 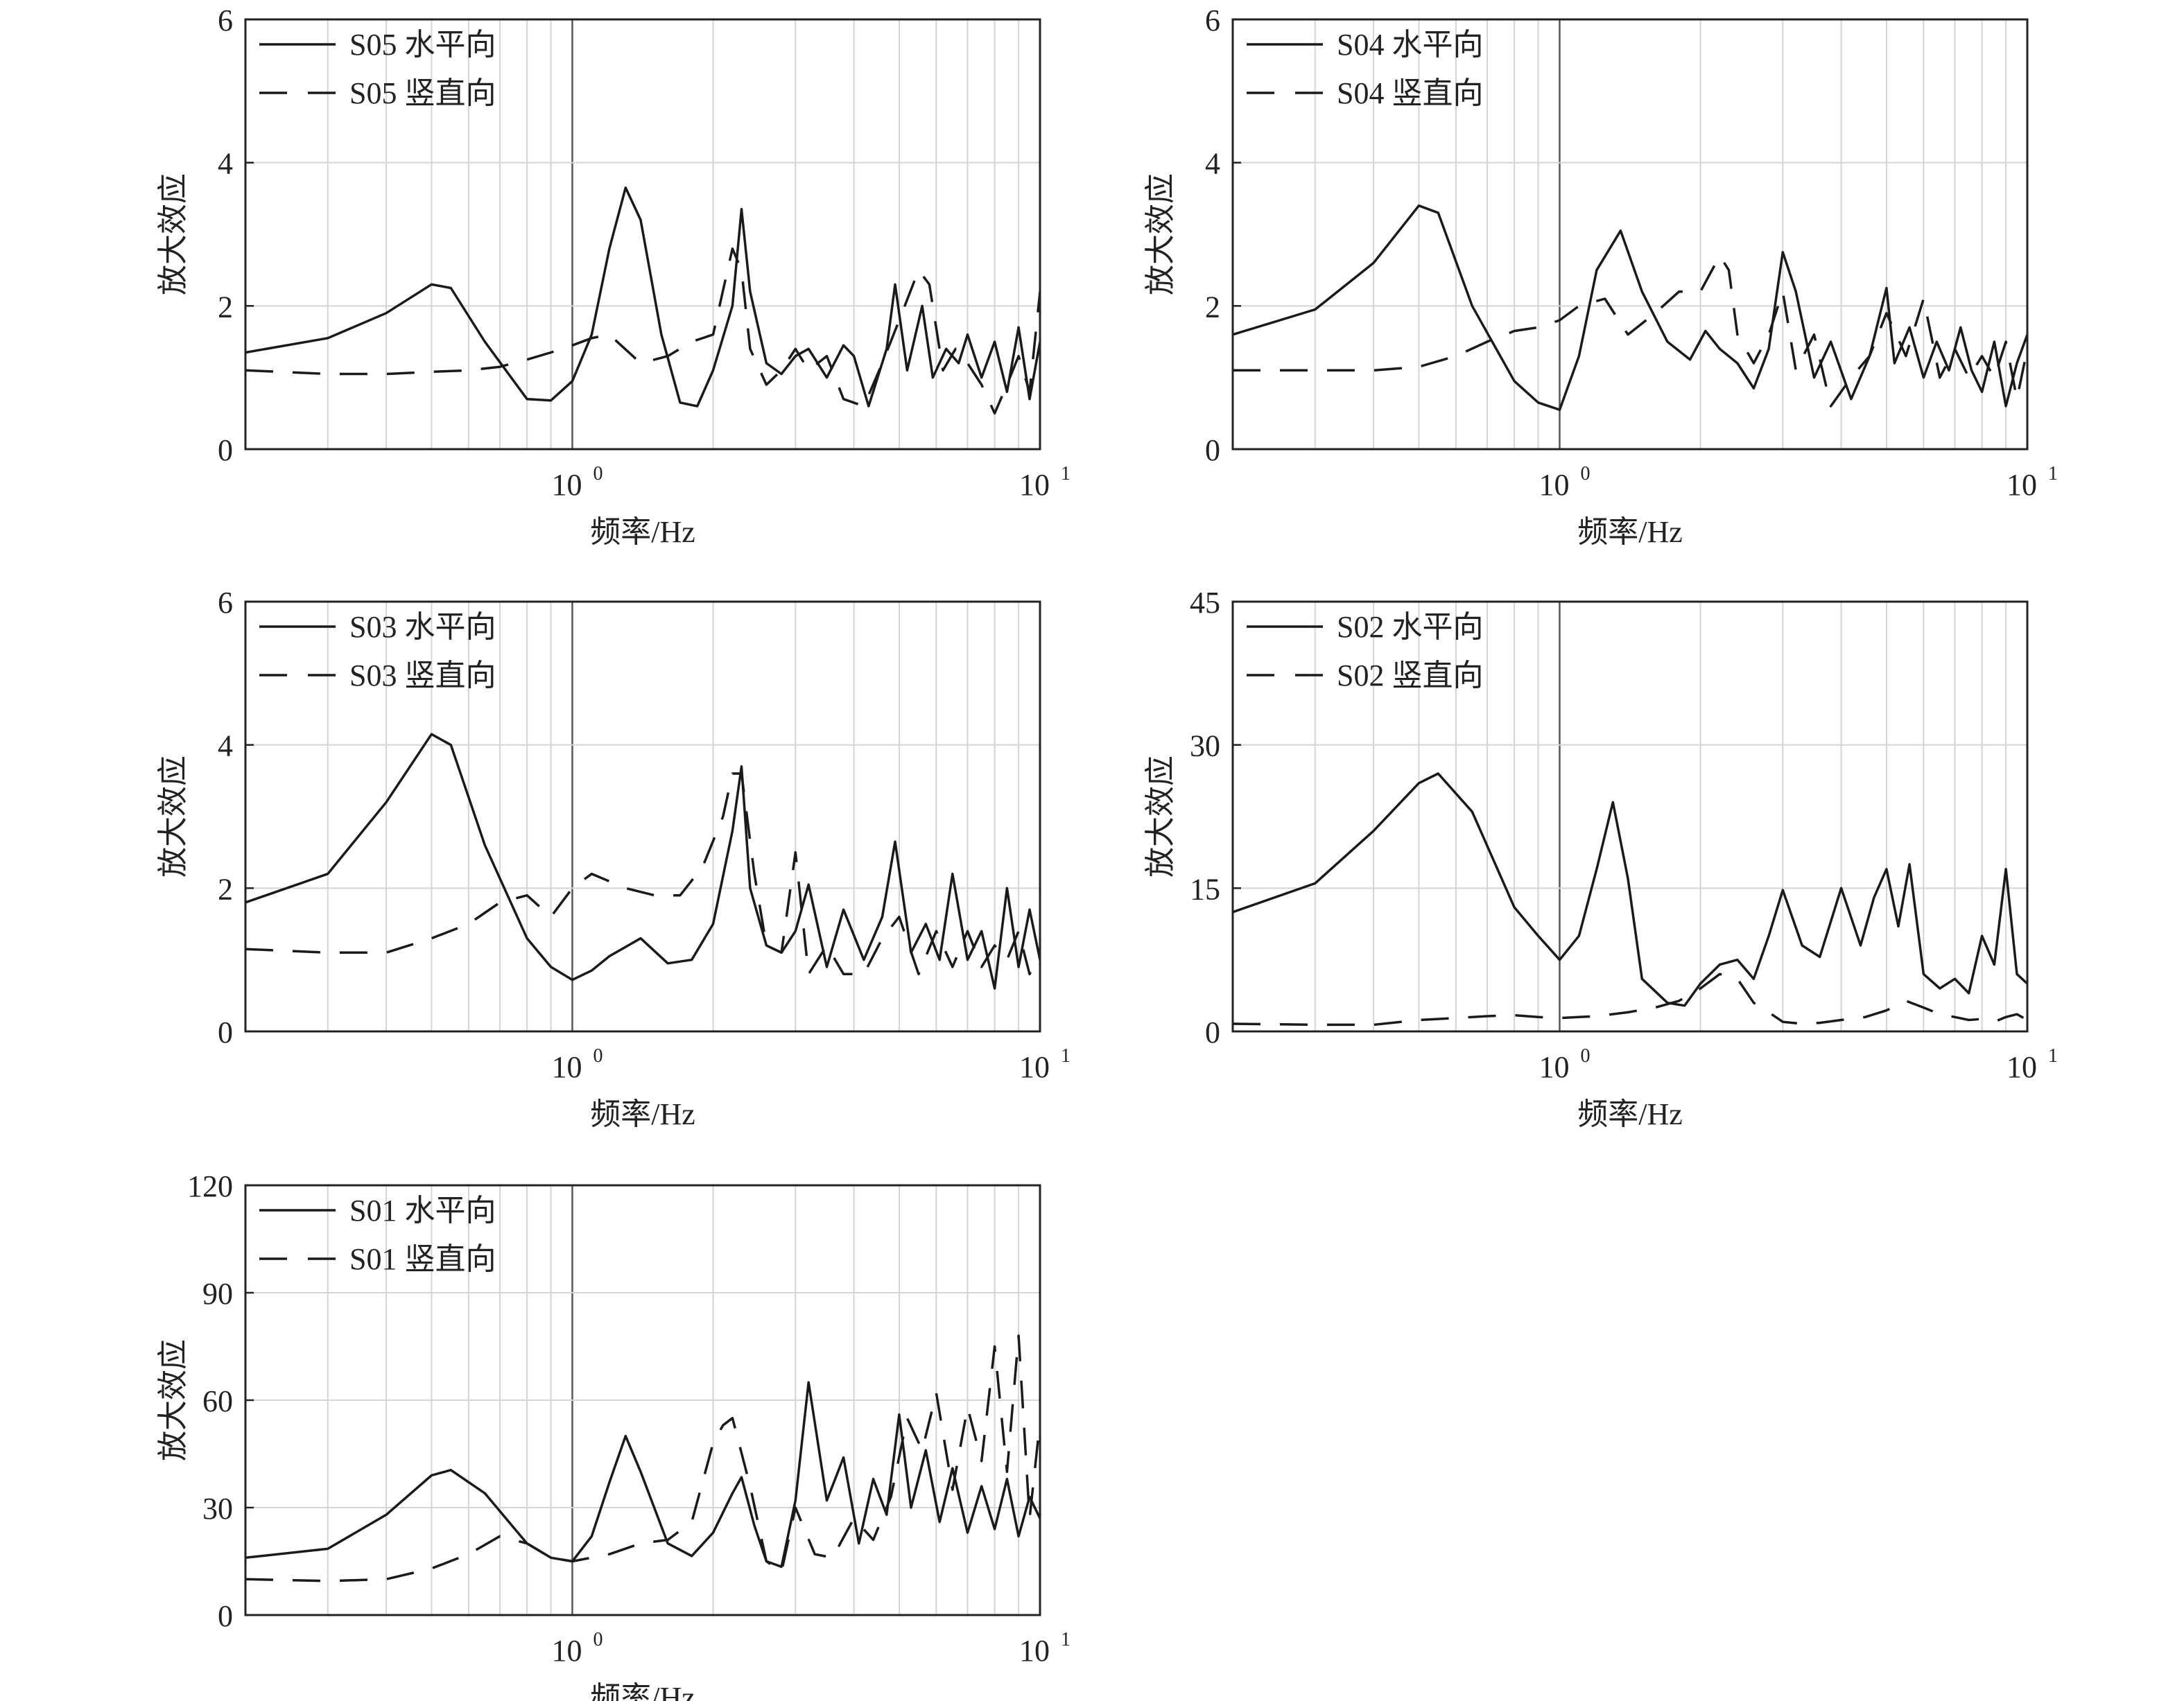 I want to click on y-tick-label: 120, so click(x=210, y=1186).